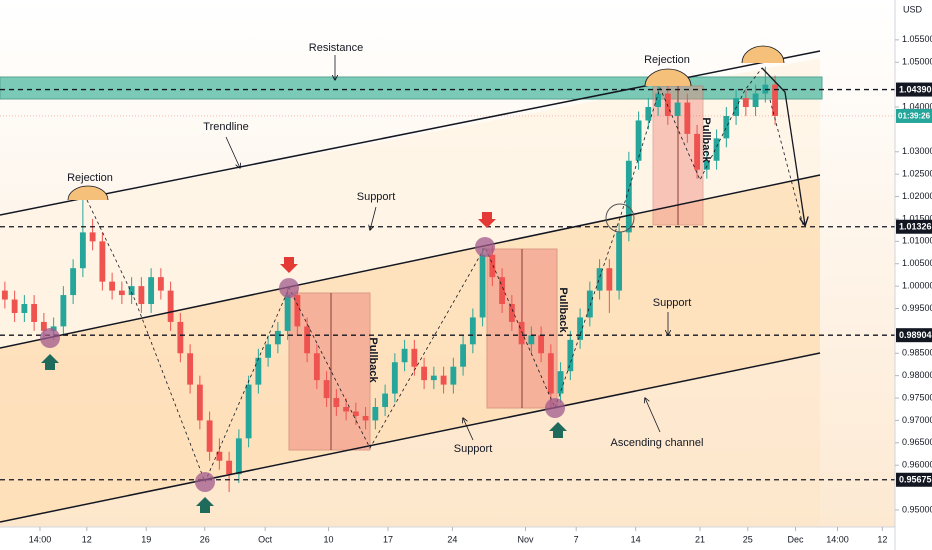  I want to click on annotation: Ascending channel, so click(657, 443).